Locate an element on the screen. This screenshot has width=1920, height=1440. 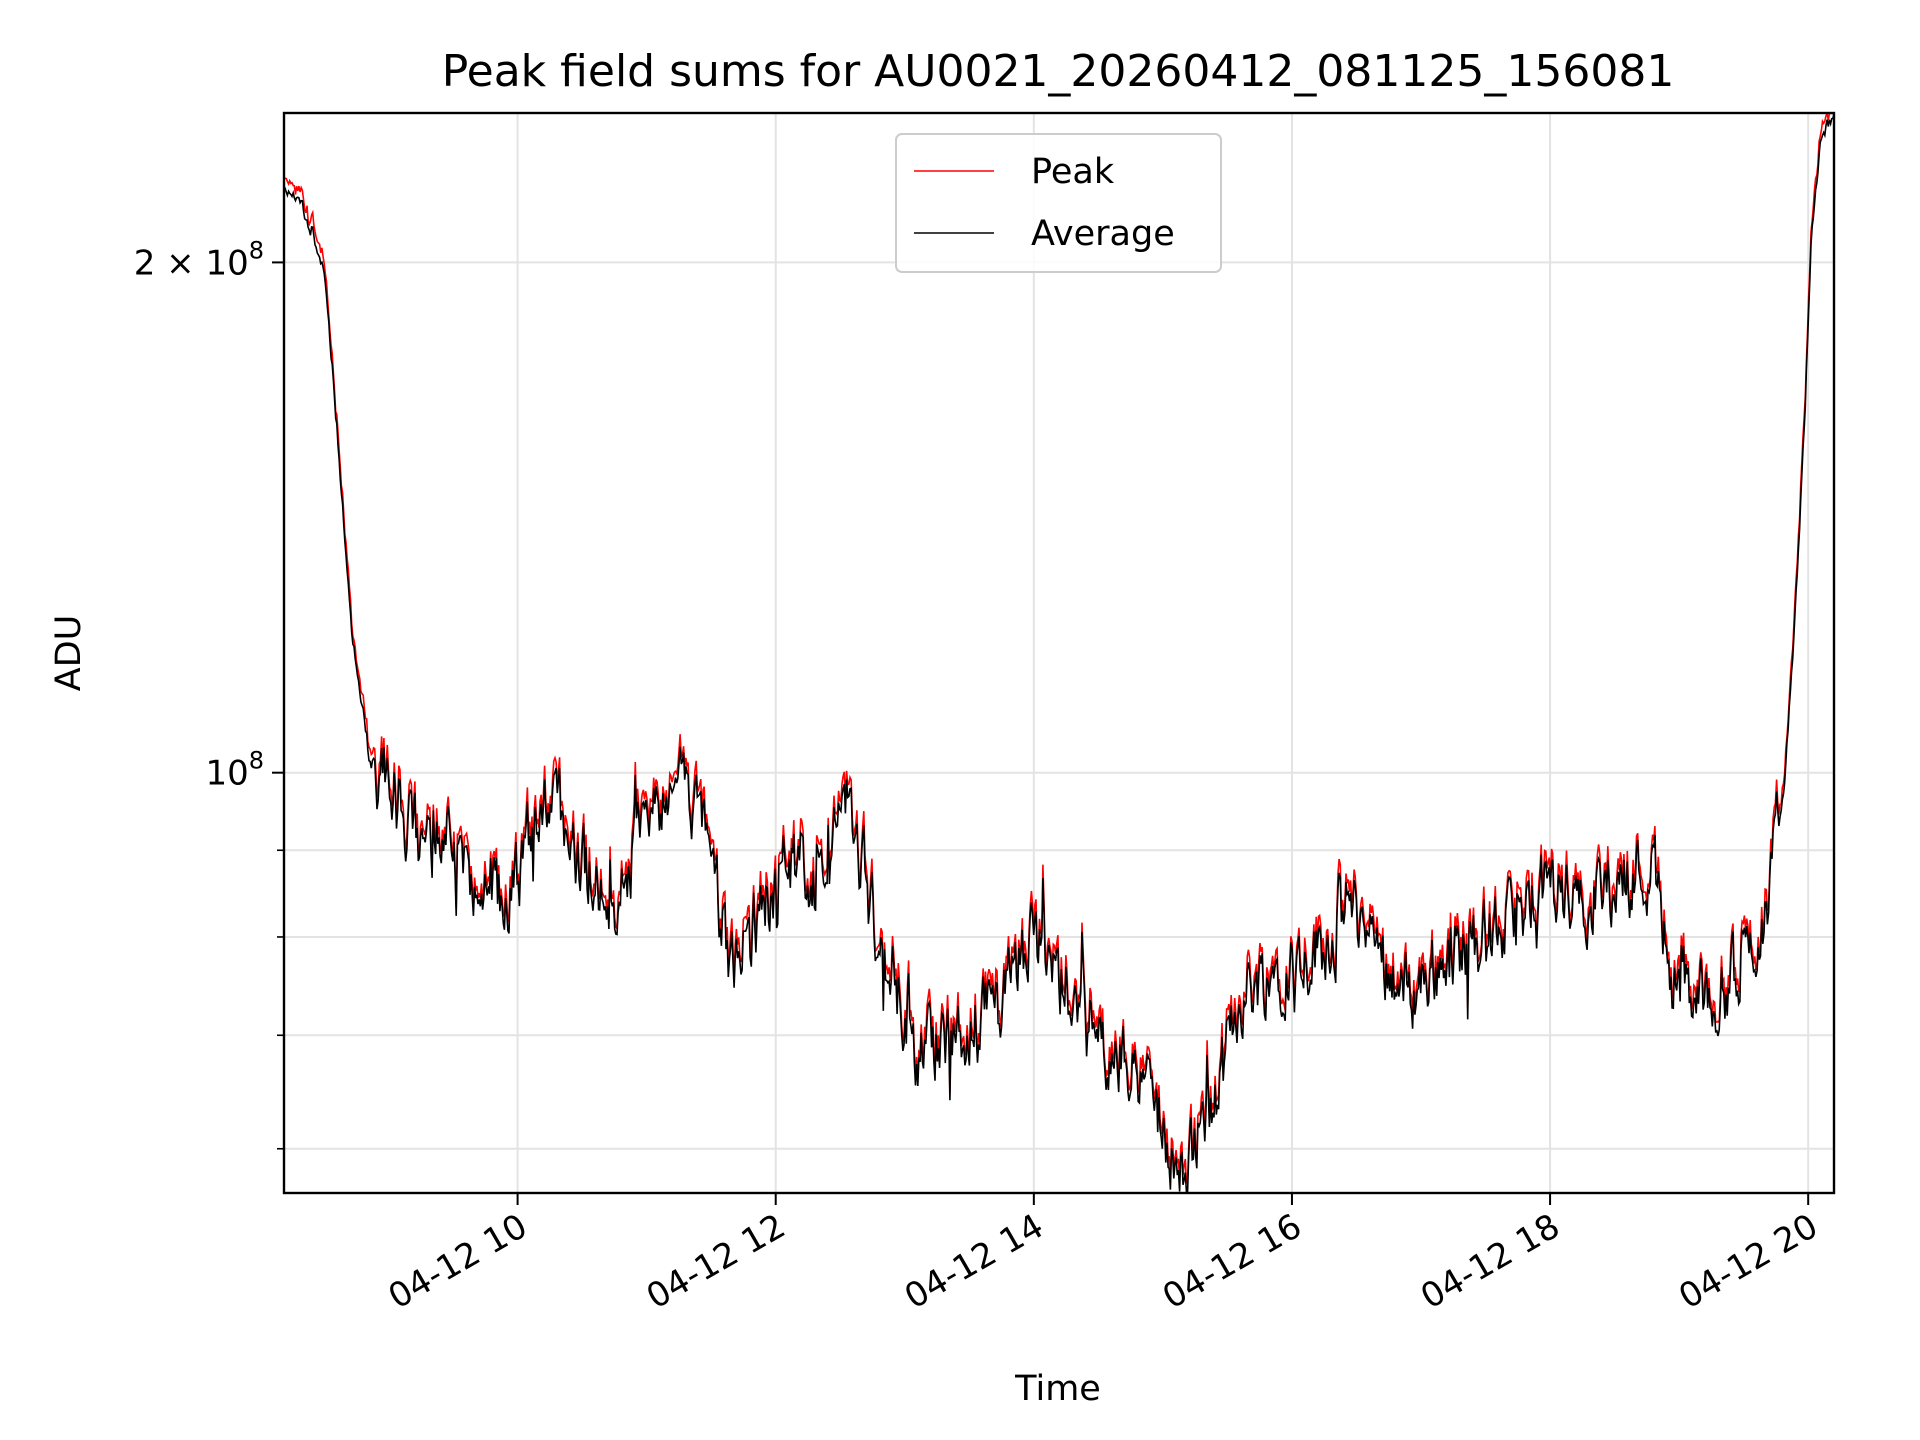
y-tick-label-base: 2 × 10 is located at coordinates (191, 263).